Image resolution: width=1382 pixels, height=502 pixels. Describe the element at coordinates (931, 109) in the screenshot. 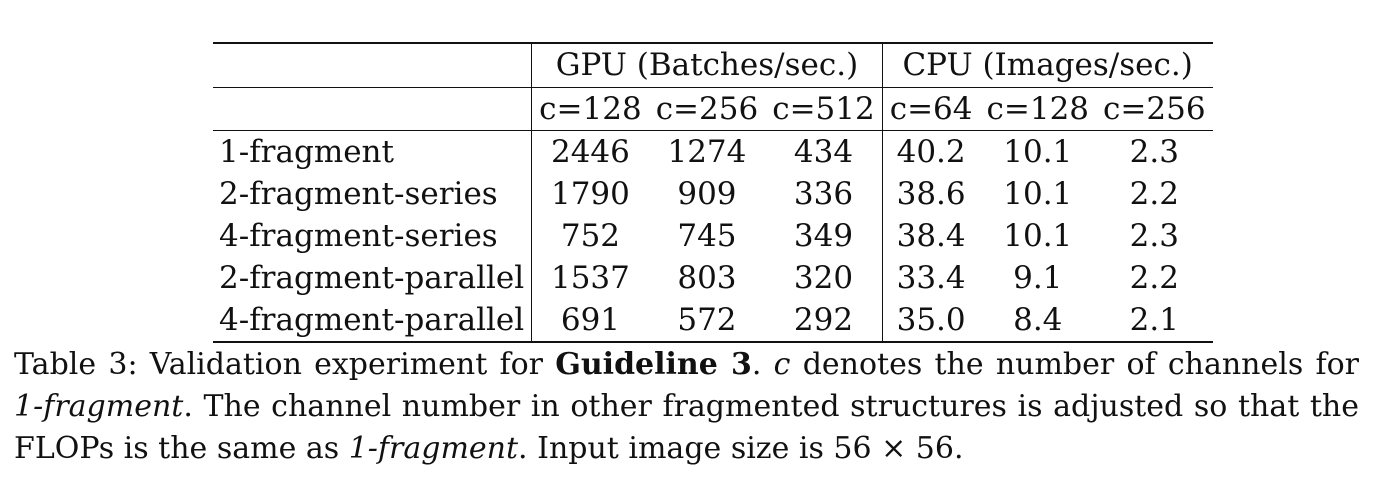

I see `header-cpu-col: c=64` at that location.